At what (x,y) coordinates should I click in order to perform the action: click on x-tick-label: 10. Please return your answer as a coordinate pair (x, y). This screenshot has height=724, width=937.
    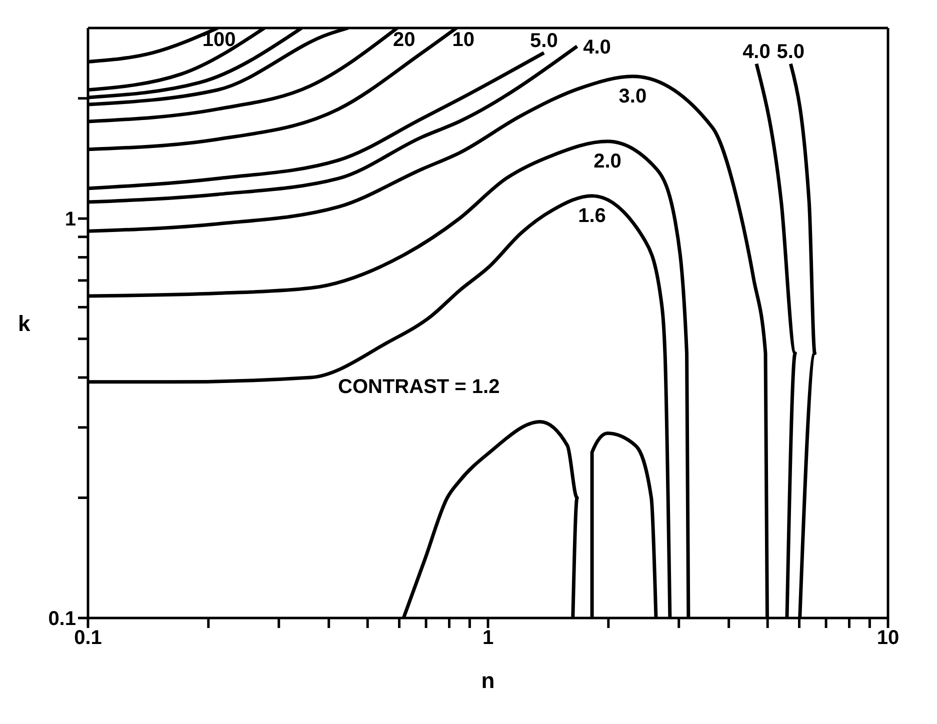
    Looking at the image, I should click on (888, 638).